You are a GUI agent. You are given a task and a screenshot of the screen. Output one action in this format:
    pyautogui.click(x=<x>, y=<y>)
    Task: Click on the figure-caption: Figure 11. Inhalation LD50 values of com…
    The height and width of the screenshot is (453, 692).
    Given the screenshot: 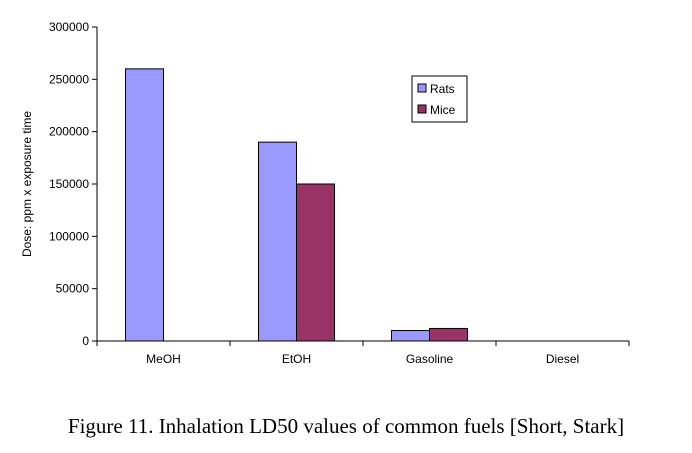 What is the action you would take?
    pyautogui.click(x=346, y=426)
    